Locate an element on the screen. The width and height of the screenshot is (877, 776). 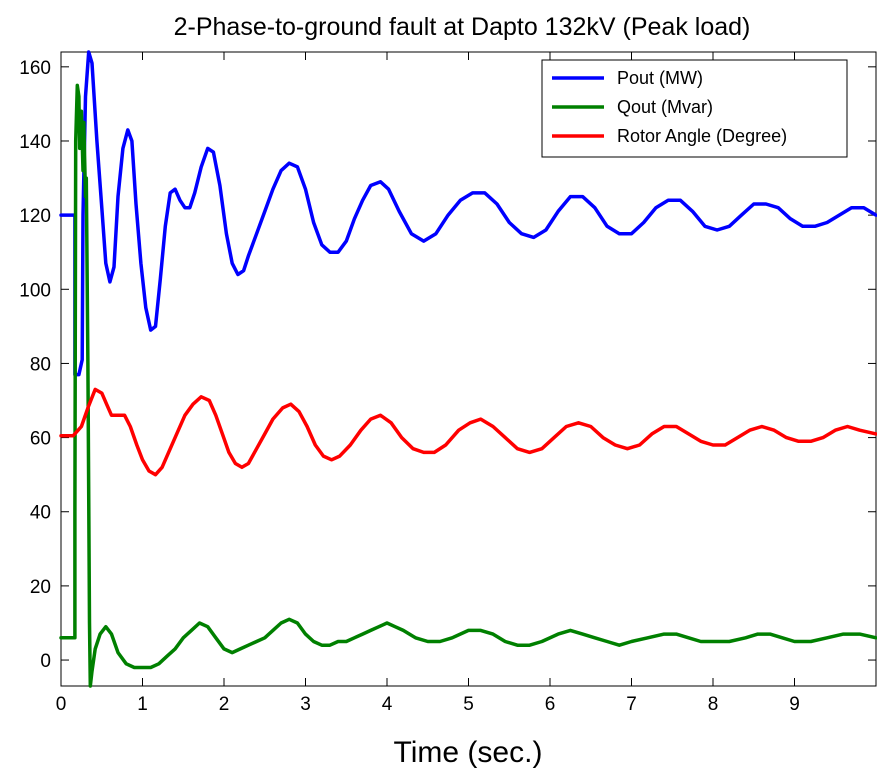
x-tick-label: 2 is located at coordinates (224, 704).